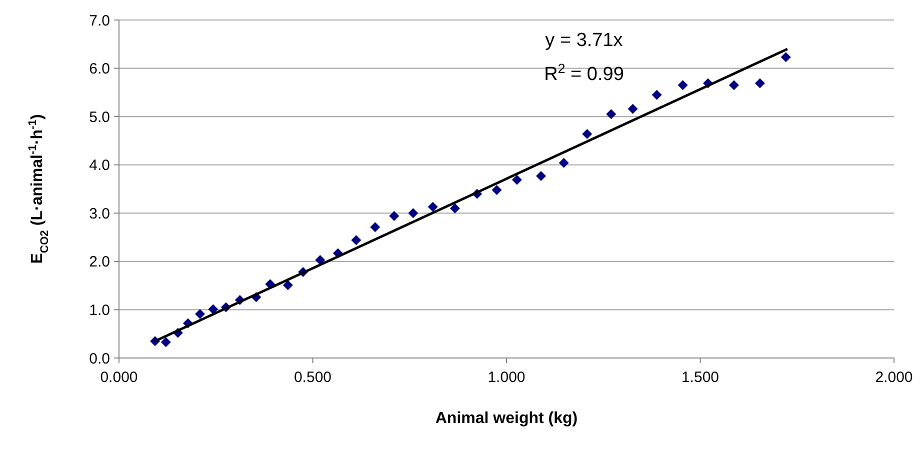 The width and height of the screenshot is (924, 453). I want to click on annotation: y = 3.71x, so click(584, 40).